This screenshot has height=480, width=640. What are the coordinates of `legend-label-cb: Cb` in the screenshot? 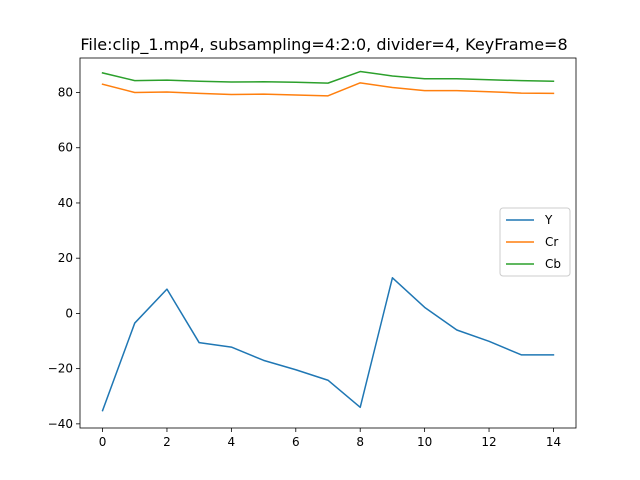 It's located at (553, 264).